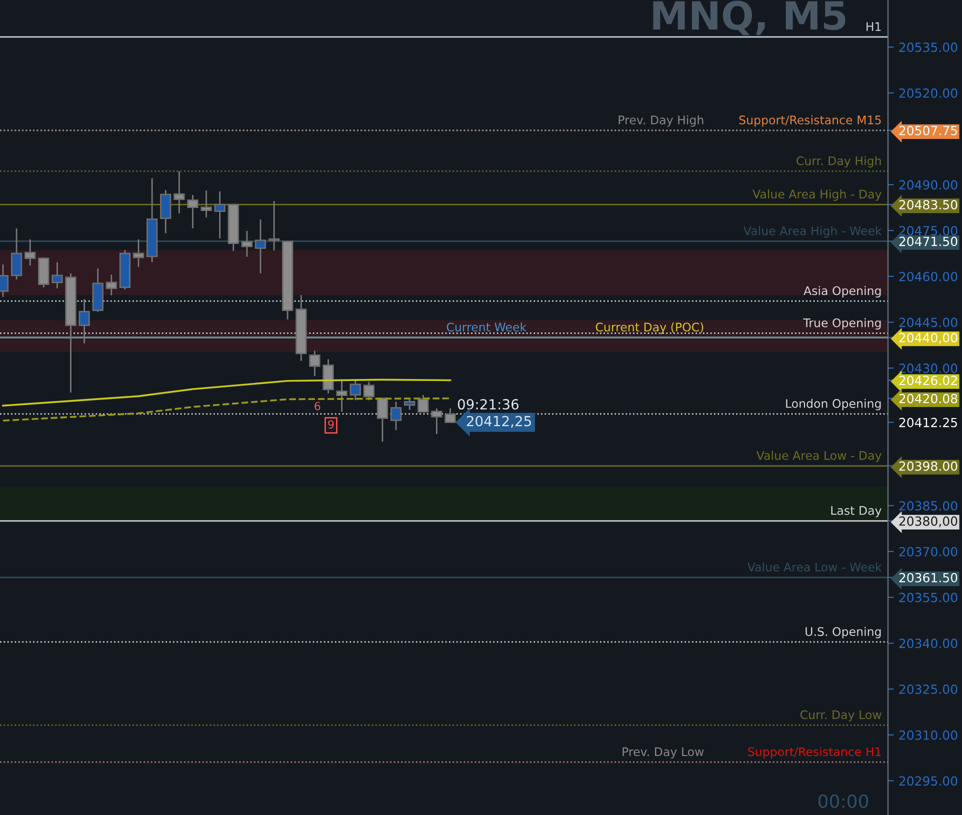 Image resolution: width=962 pixels, height=815 pixels. Describe the element at coordinates (833, 404) in the screenshot. I see `ref-line-label: London Opening` at that location.